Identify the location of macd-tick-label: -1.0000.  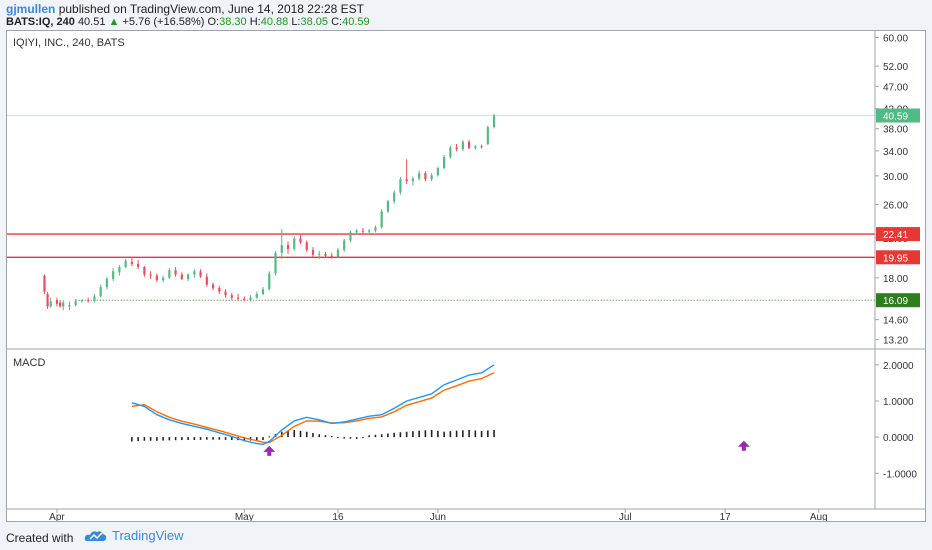
(900, 474).